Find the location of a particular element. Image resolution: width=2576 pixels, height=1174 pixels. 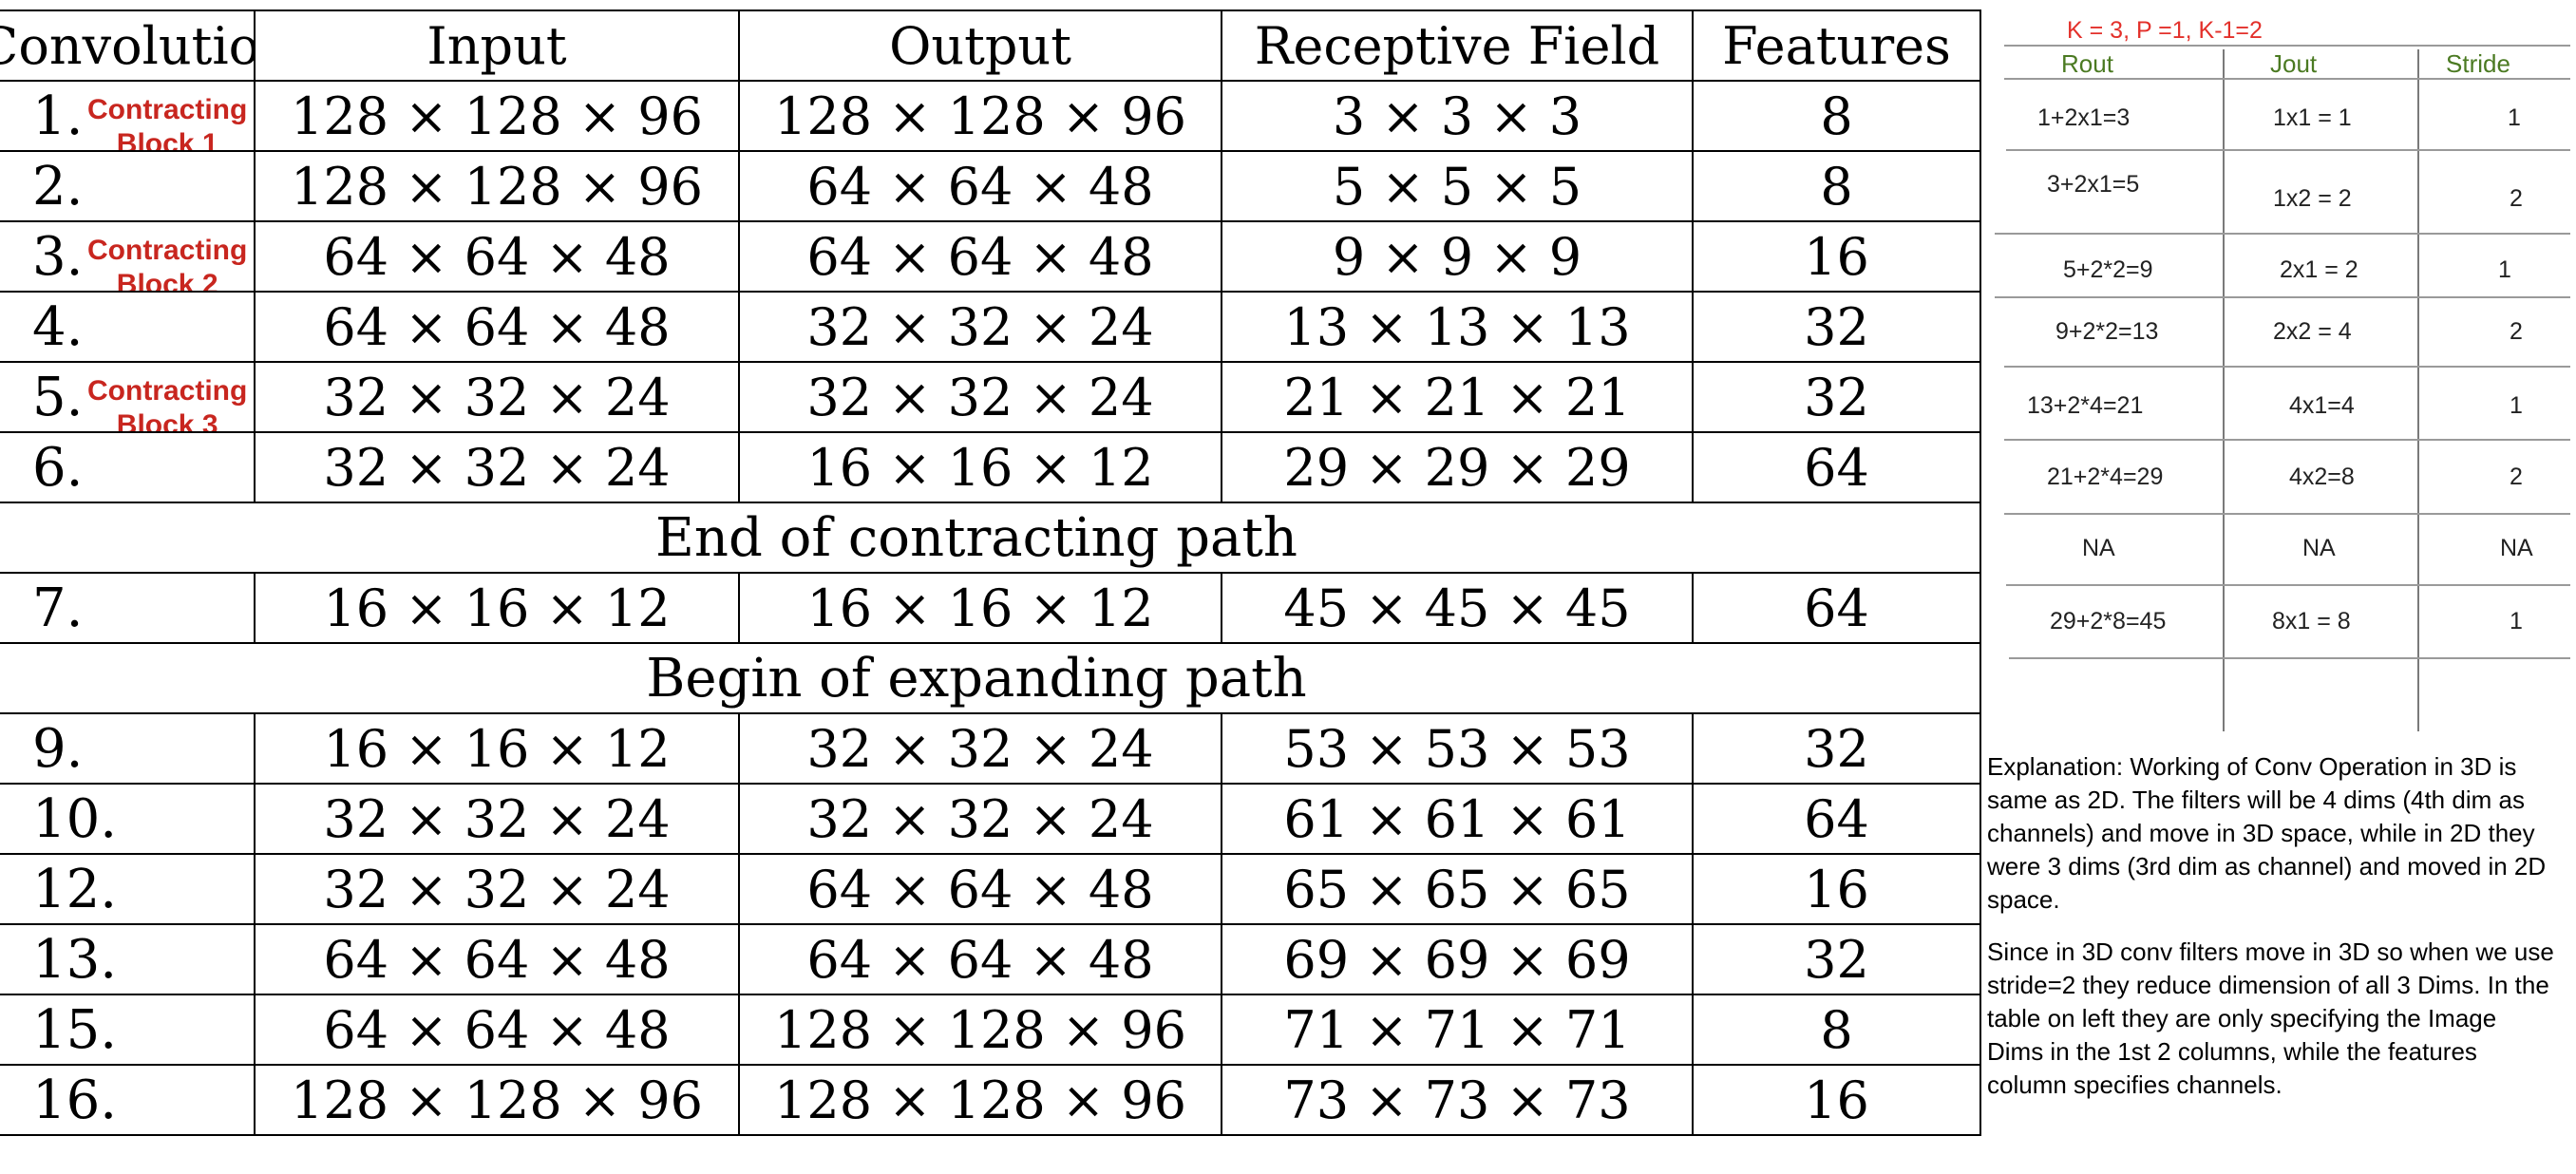

receptive-field-cell: 9 × 9 × 9 is located at coordinates (1457, 256).